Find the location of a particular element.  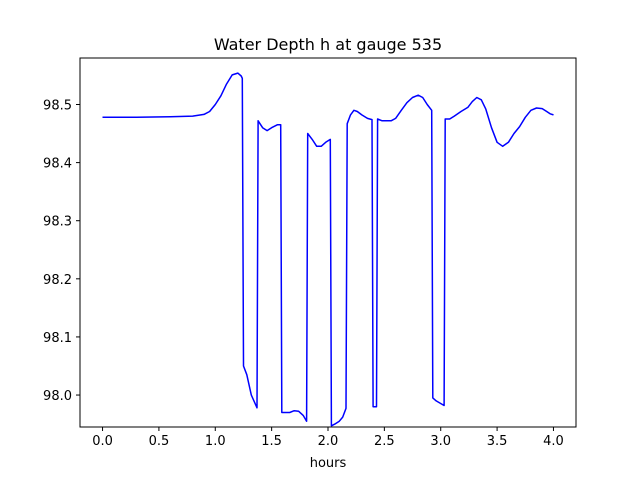

x-tick-label: 2.5 is located at coordinates (384, 441).